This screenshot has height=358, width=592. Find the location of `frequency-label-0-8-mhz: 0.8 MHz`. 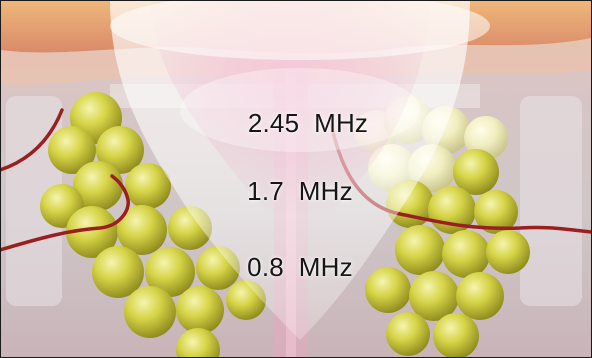

frequency-label-0-8-mhz: 0.8 MHz is located at coordinates (300, 267).